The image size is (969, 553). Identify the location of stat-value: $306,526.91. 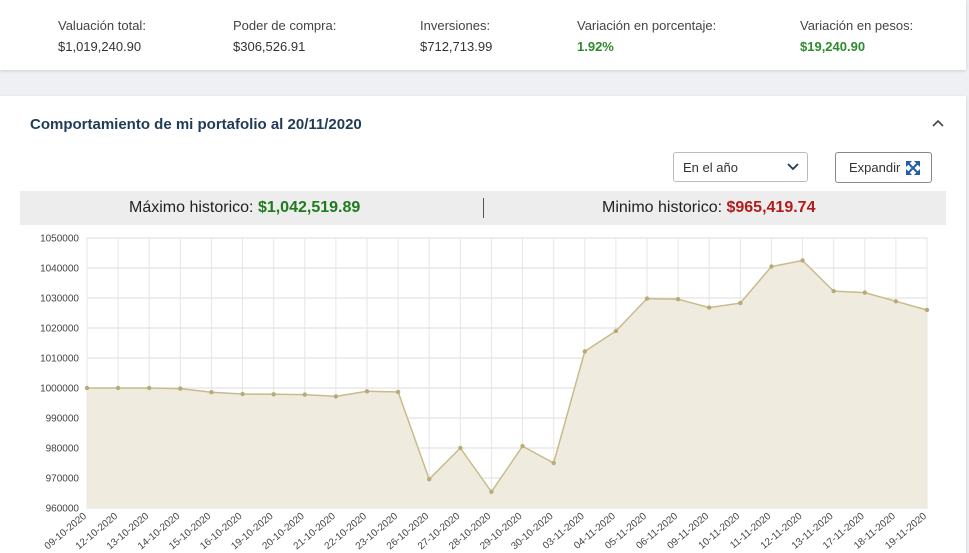
(269, 46).